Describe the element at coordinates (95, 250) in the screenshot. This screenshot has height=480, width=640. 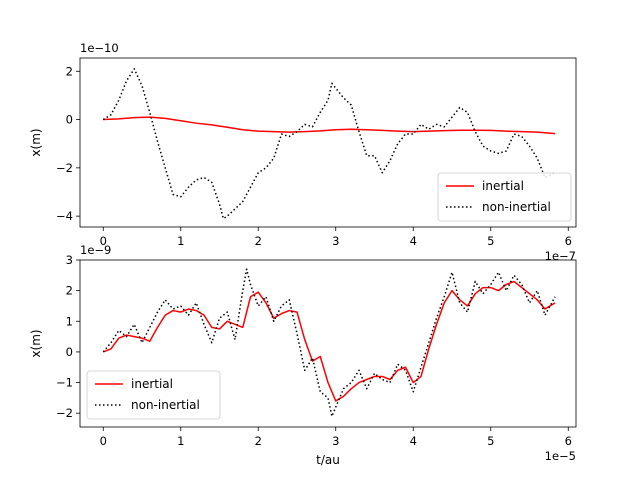
I see `y-offset-label: 1e−9` at that location.